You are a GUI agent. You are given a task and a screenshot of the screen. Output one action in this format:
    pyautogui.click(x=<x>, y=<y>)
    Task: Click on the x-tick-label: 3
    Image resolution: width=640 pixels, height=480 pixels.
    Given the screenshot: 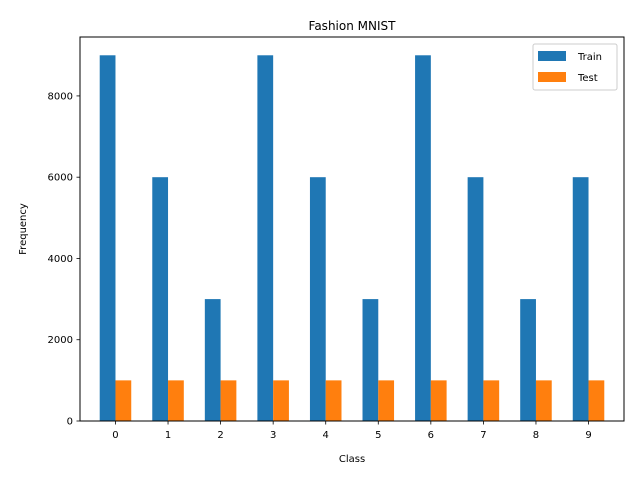 What is the action you would take?
    pyautogui.click(x=273, y=435)
    